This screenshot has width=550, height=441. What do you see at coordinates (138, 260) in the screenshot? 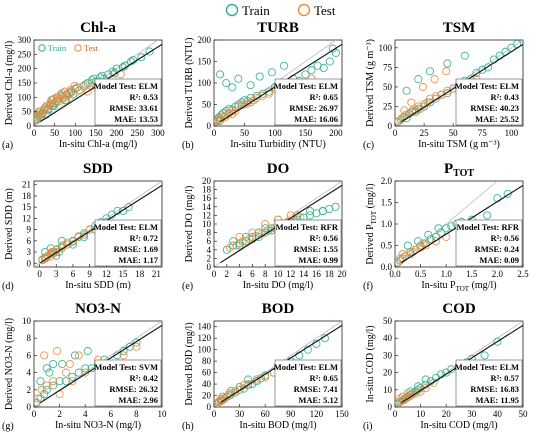
I see `stats-mae: MAE: 1.17` at bounding box center [138, 260].